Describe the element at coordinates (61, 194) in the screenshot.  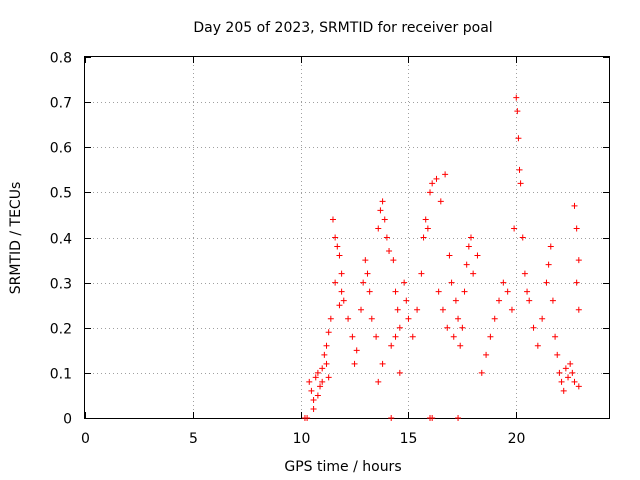
I see `y-tick-label: 0.5` at that location.